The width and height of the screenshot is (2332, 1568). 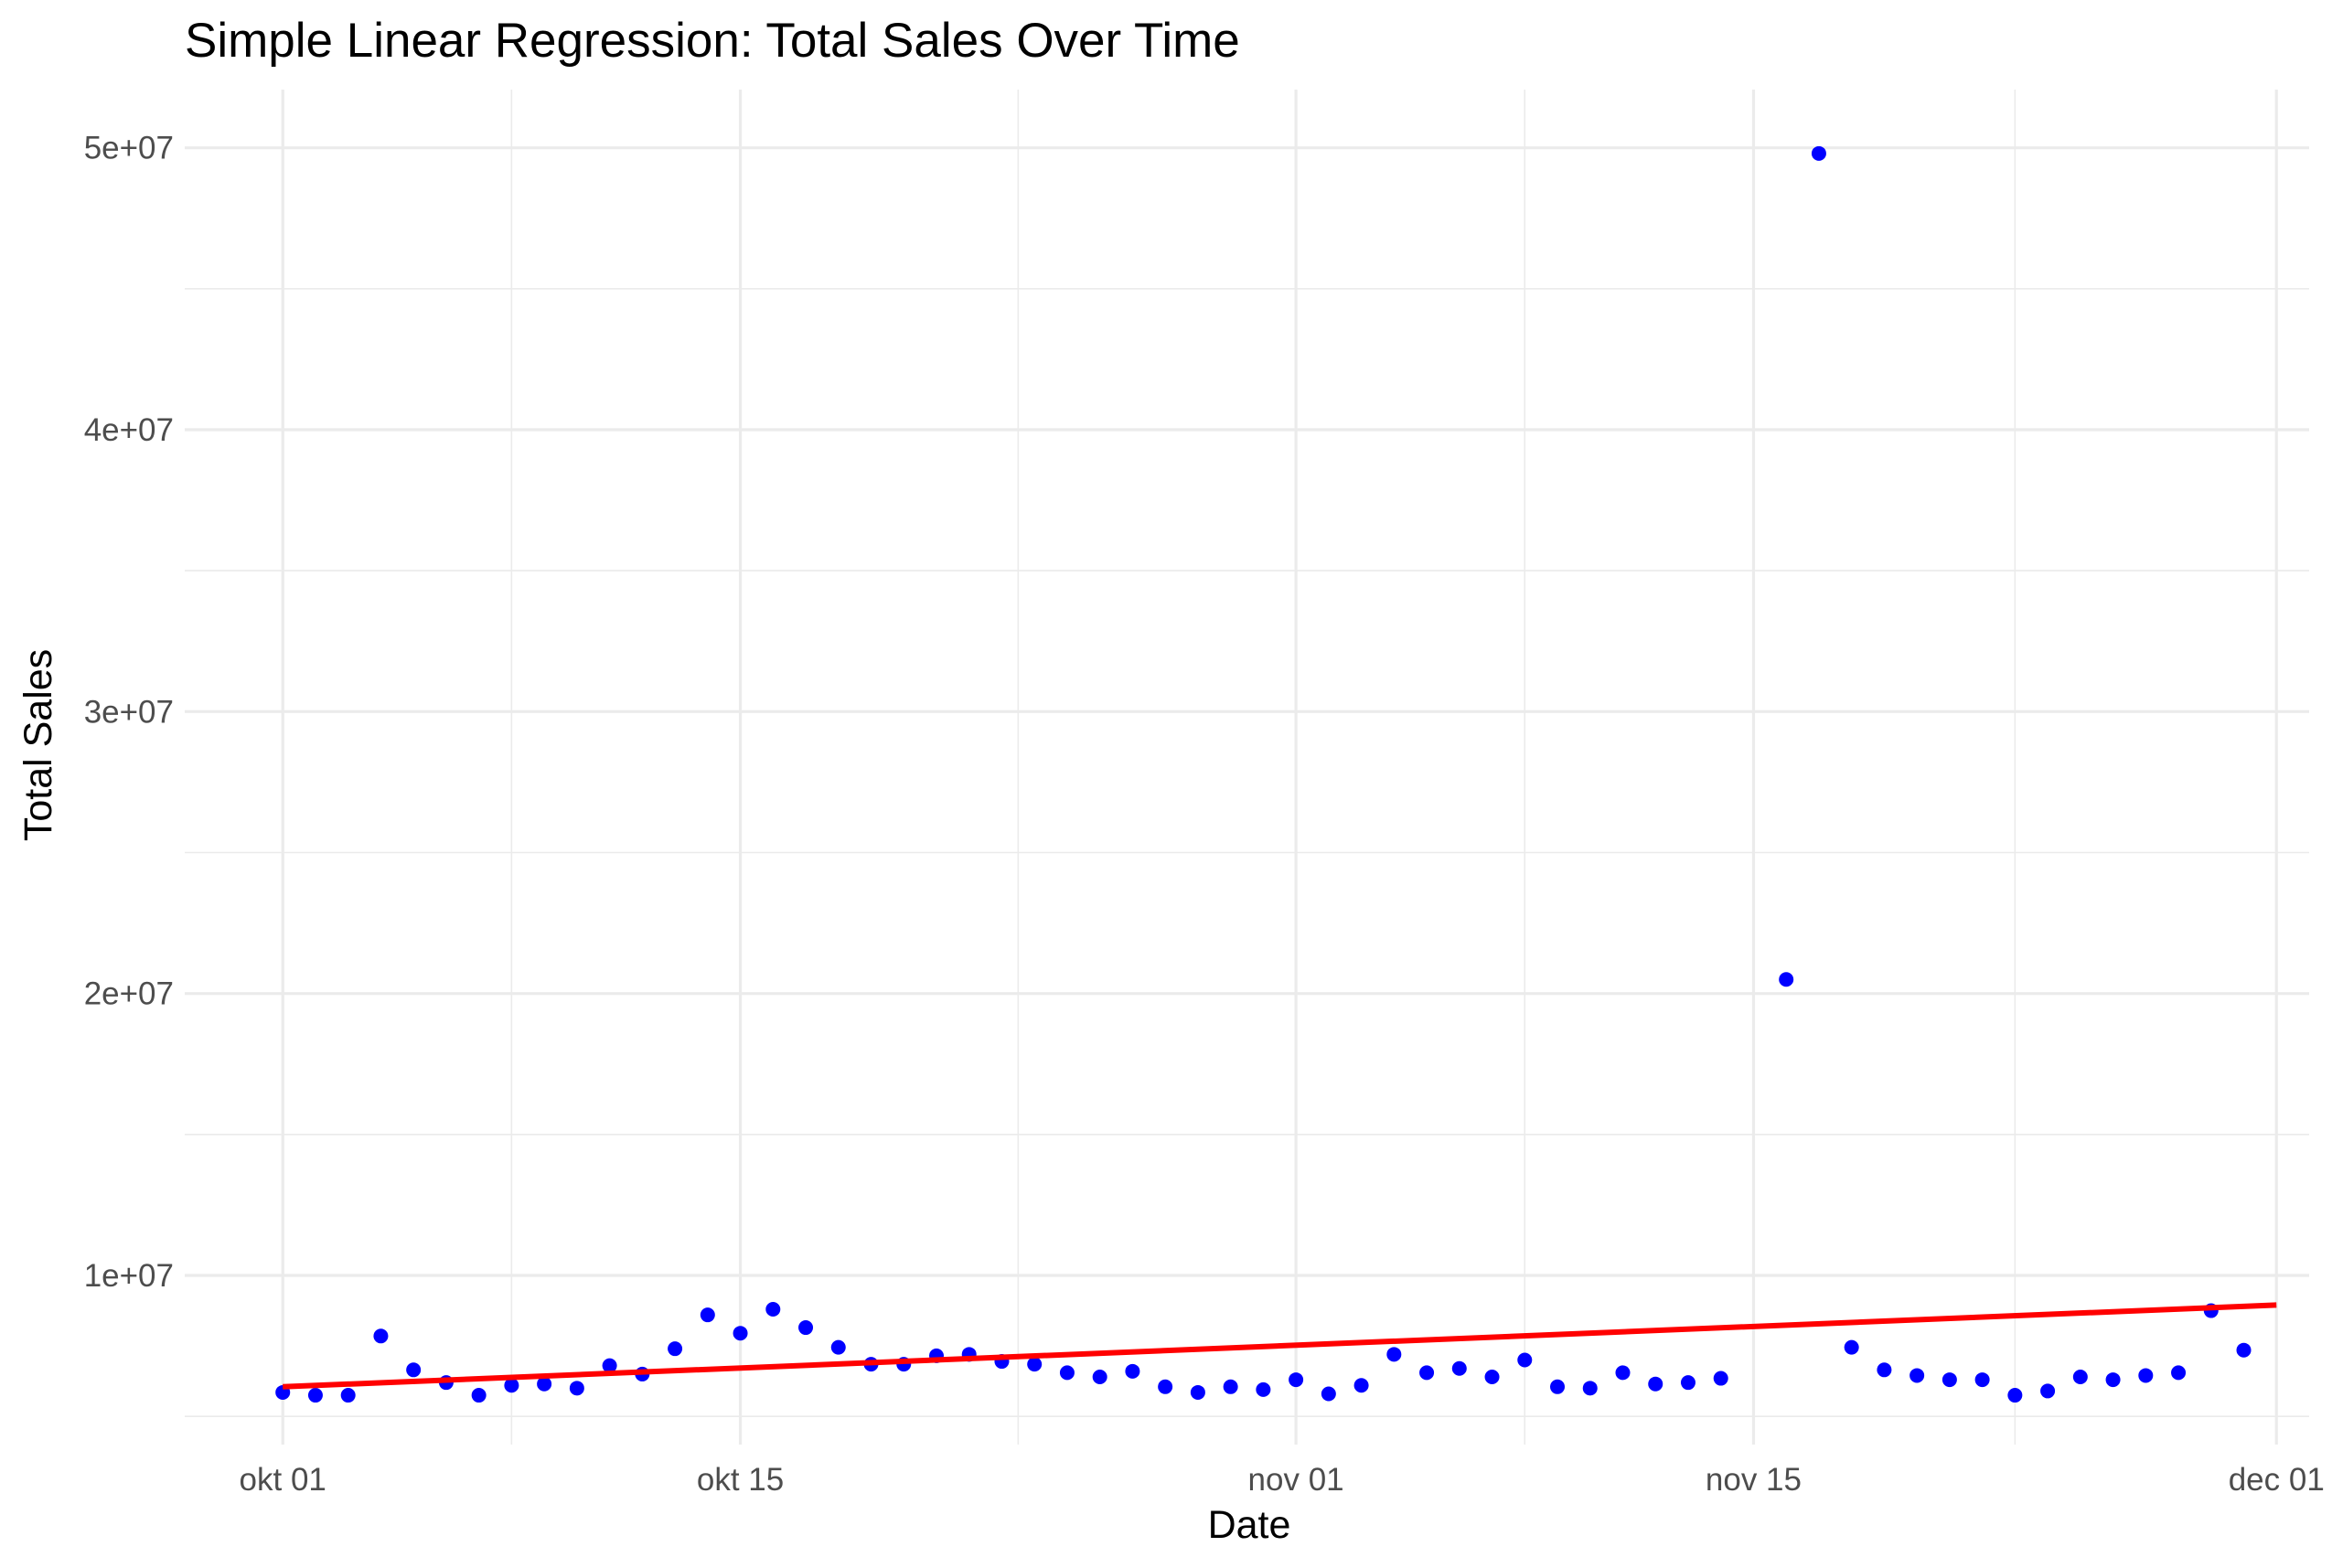 What do you see at coordinates (1296, 1480) in the screenshot?
I see `x-tick-label: nov 01` at bounding box center [1296, 1480].